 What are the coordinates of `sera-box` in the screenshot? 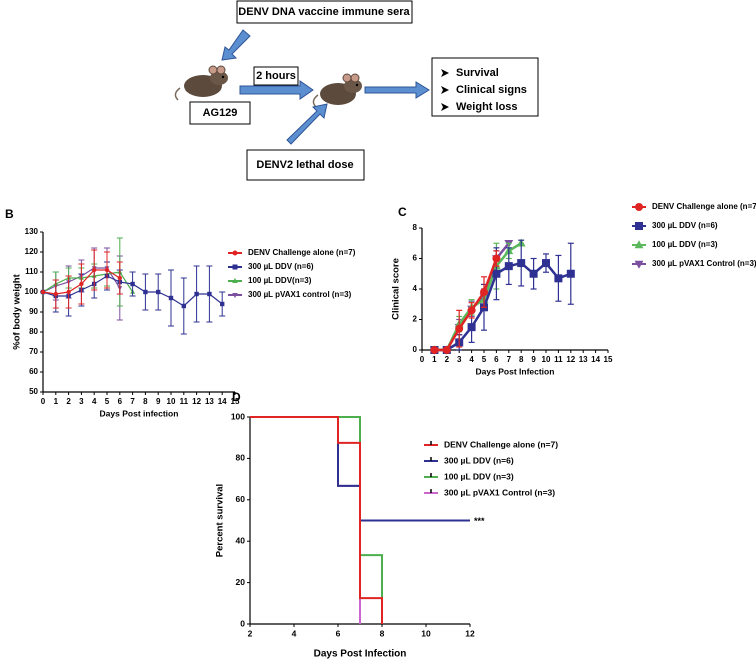 It's located at (324, 12).